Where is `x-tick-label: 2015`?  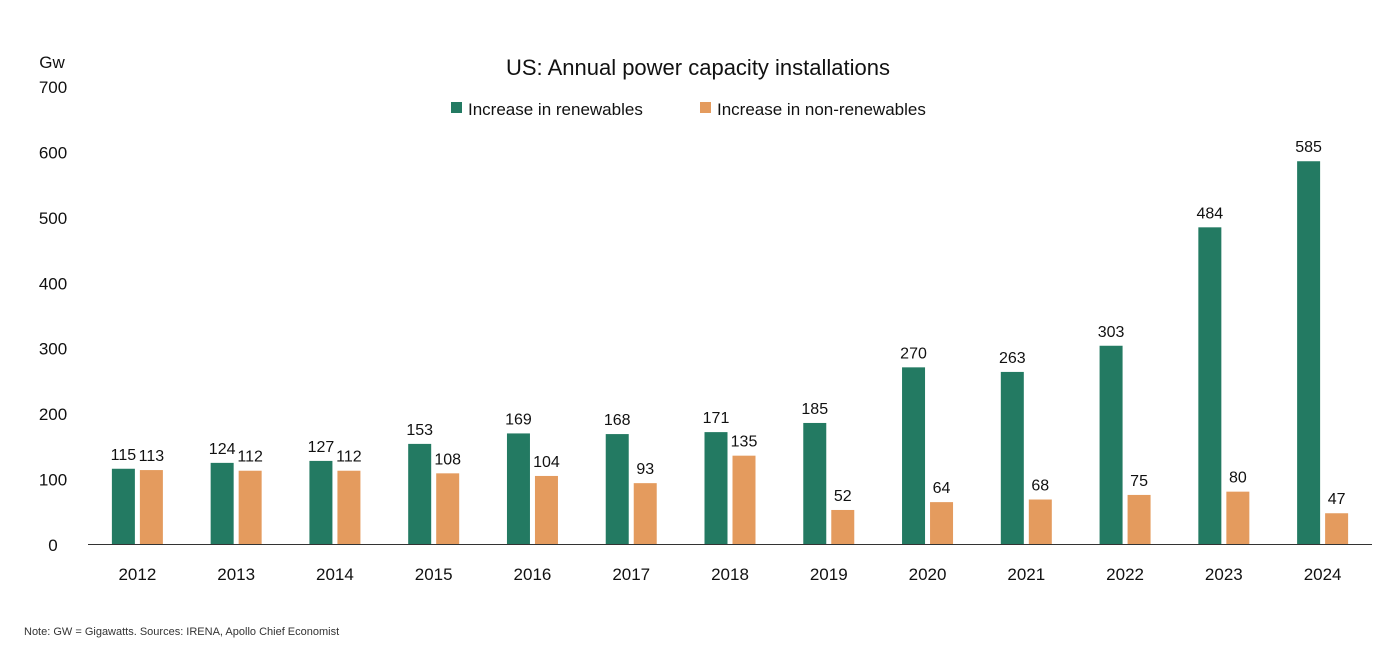
x-tick-label: 2015 is located at coordinates (434, 574).